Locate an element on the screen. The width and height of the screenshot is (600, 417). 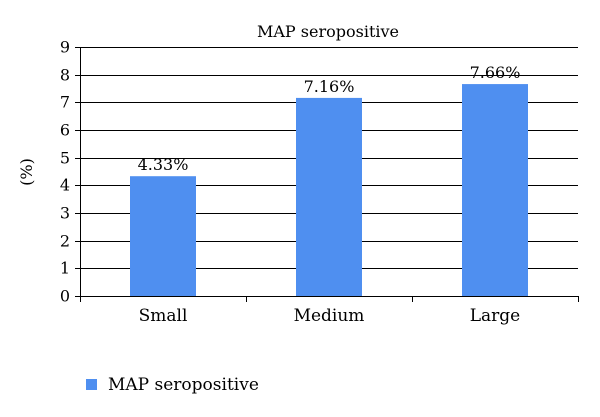
x-category-label: Small is located at coordinates (163, 316).